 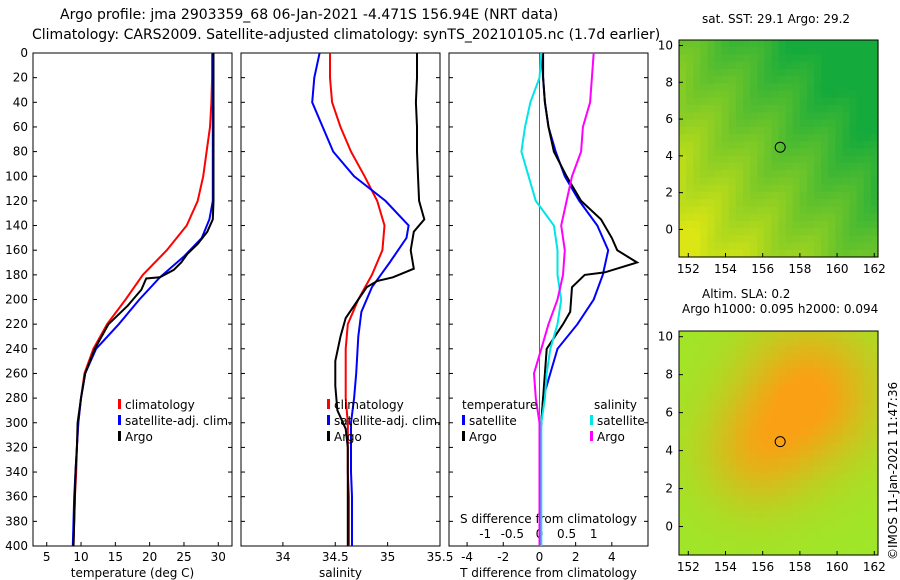 What do you see at coordinates (669, 527) in the screenshot?
I see `map-y-tick-label: 0` at bounding box center [669, 527].